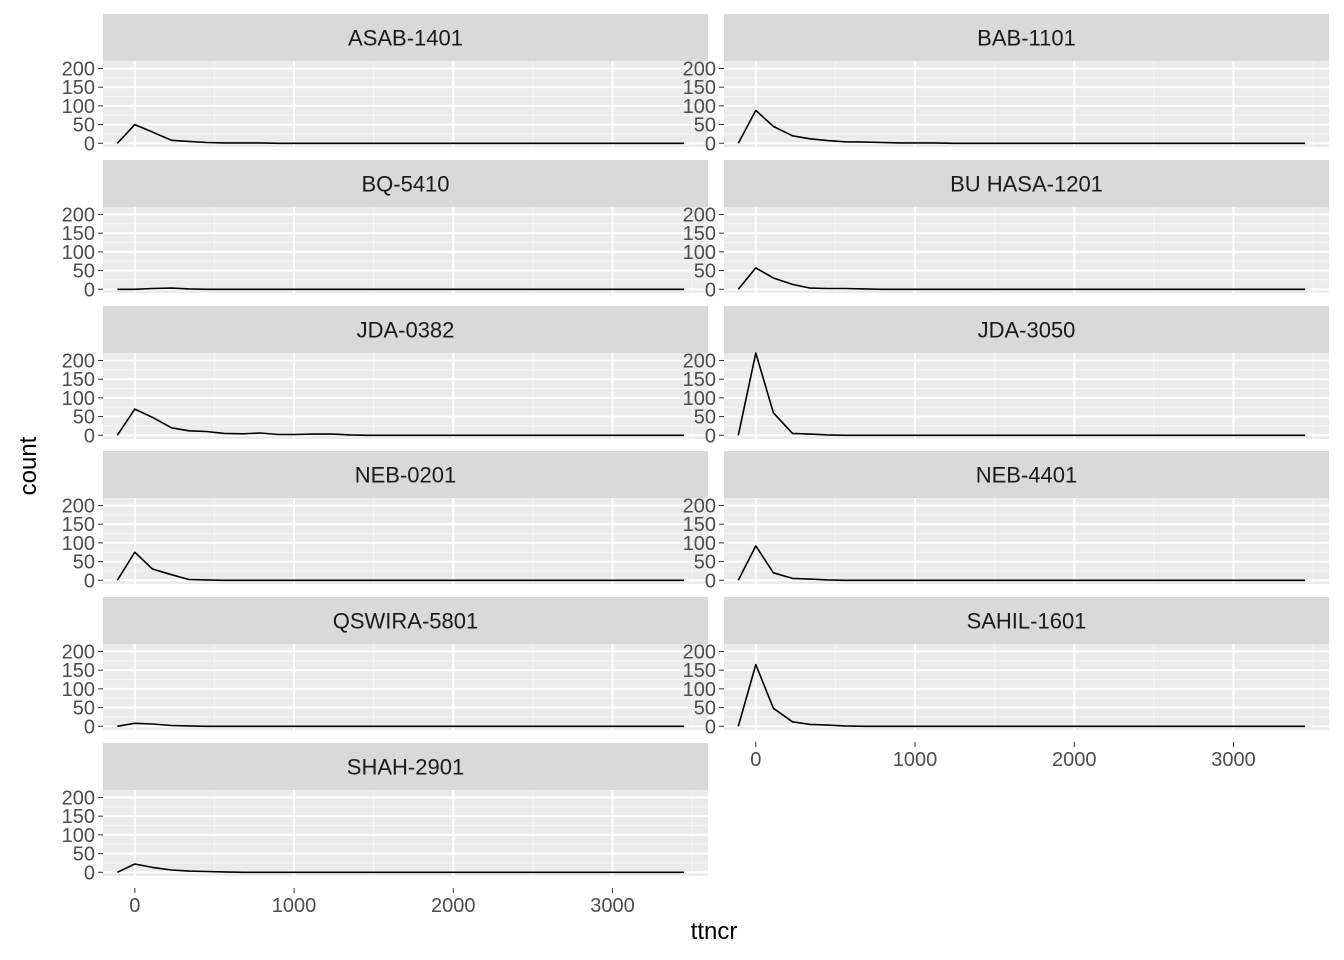 The height and width of the screenshot is (960, 1344). I want to click on facet-strip-label: BQ-5410, so click(405, 184).